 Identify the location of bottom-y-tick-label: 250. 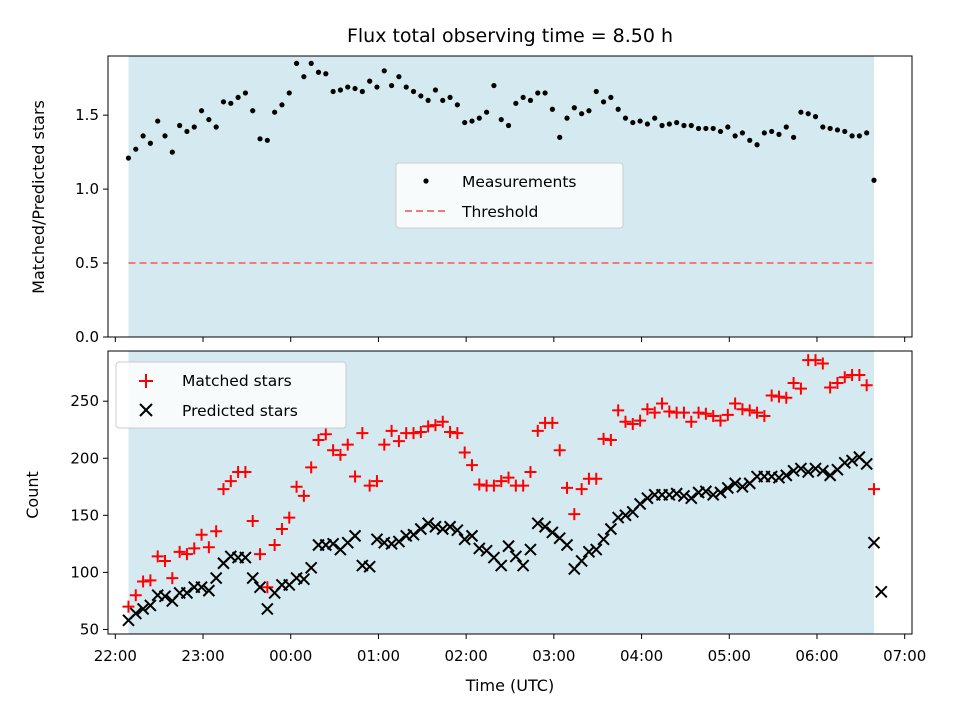
(84, 401).